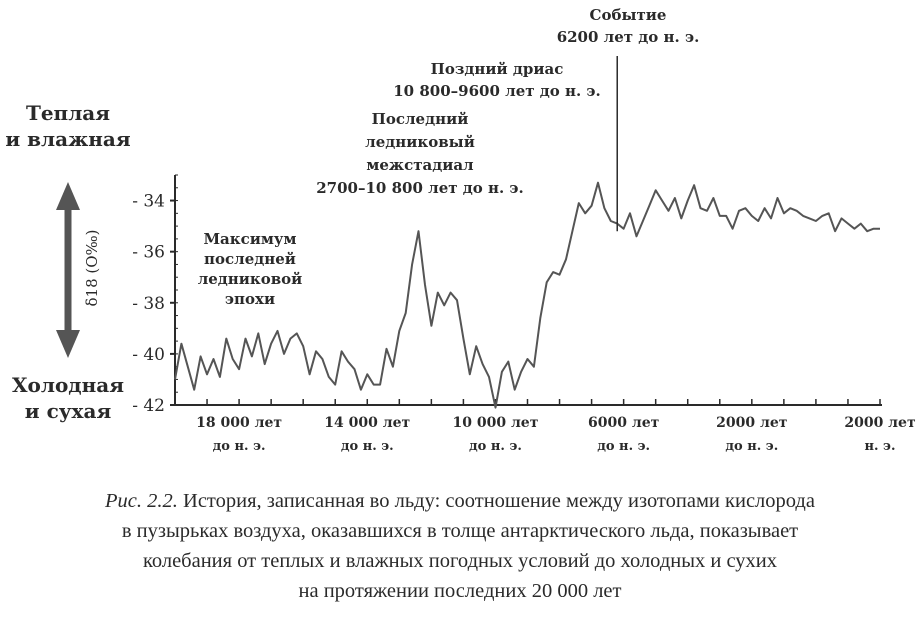 This screenshot has height=640, width=920. I want to click on annotation-interstadial: ледниковый, so click(420, 142).